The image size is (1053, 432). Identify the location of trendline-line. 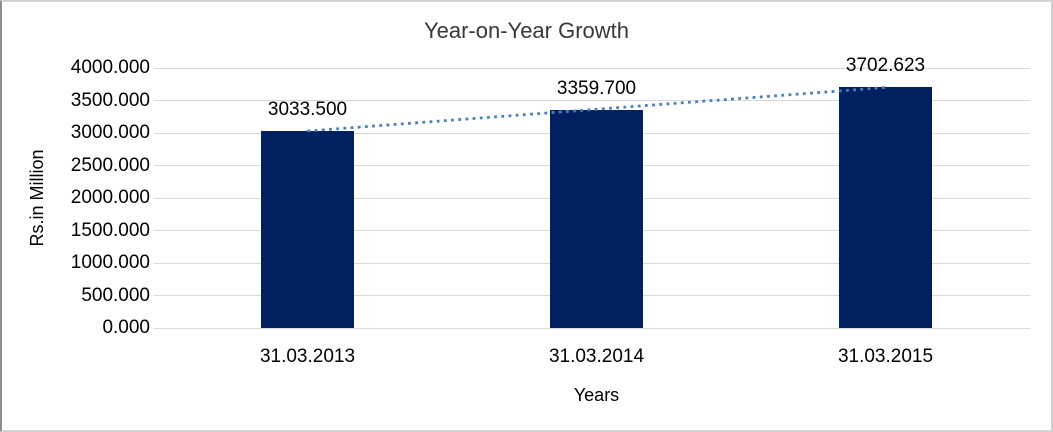
(596, 109).